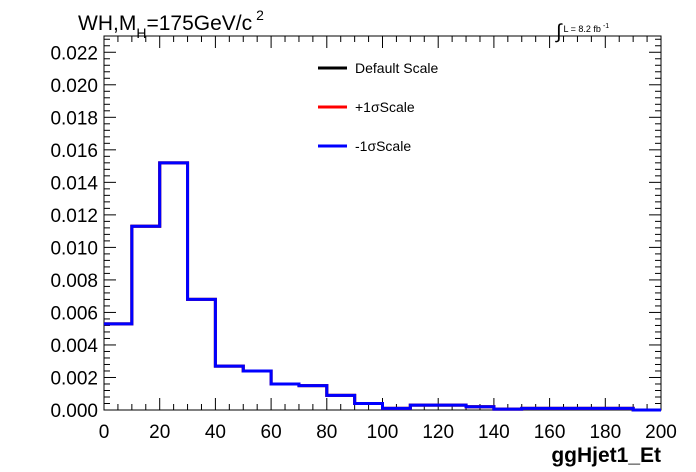 This screenshot has height=472, width=696. I want to click on y-tick-label: 0.010, so click(74, 248).